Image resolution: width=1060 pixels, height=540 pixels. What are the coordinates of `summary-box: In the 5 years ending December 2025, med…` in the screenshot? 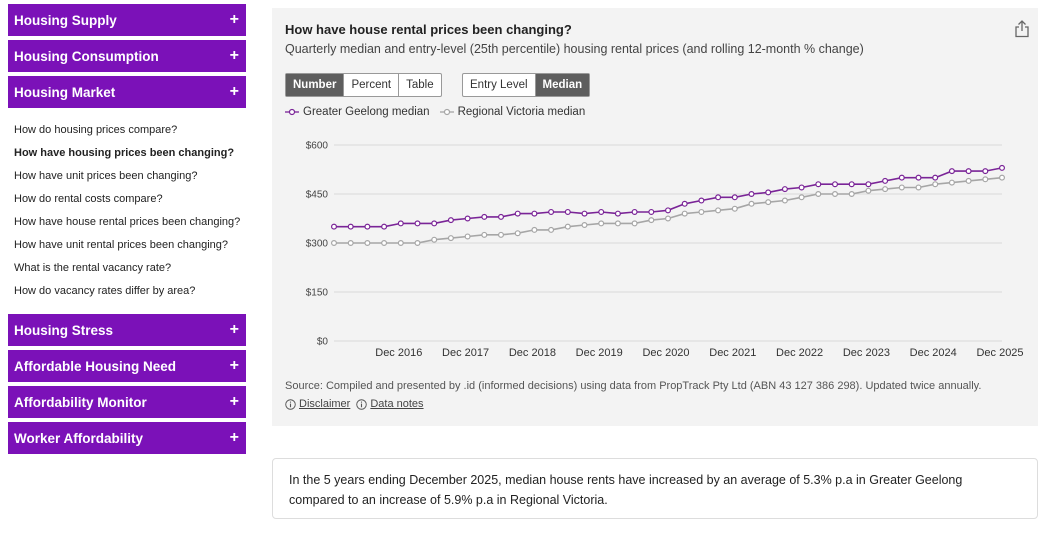 It's located at (655, 488).